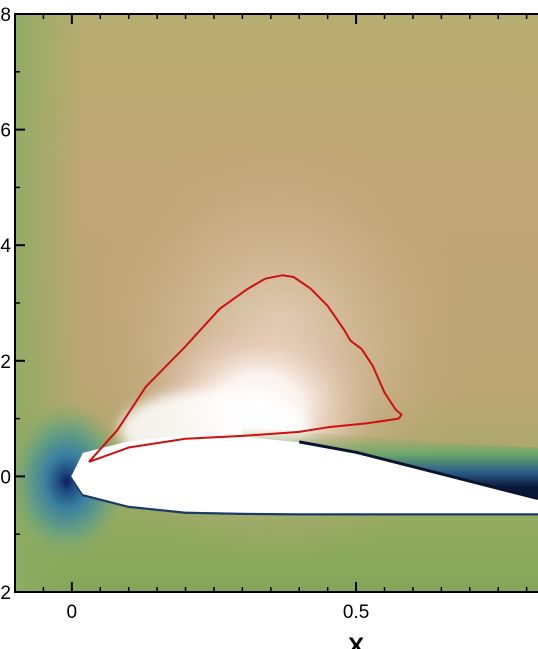 The width and height of the screenshot is (538, 649). What do you see at coordinates (5, 477) in the screenshot?
I see `y-tick-label: 0` at bounding box center [5, 477].